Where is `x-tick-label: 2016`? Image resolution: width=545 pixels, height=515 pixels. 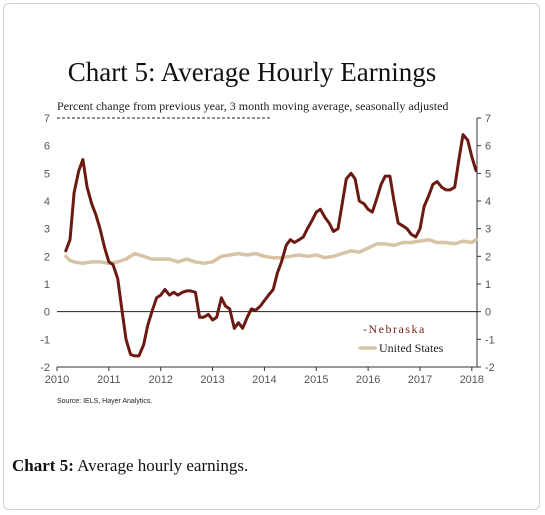
x-tick-label: 2016 is located at coordinates (368, 380).